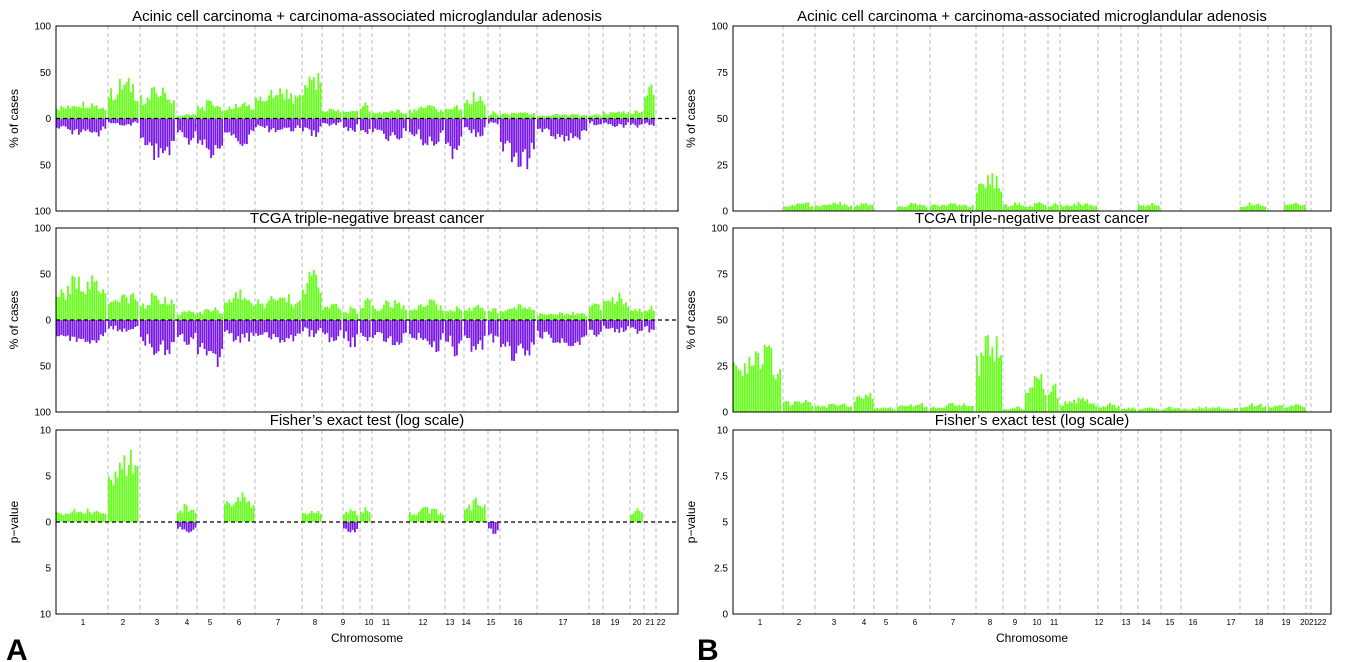  What do you see at coordinates (83, 622) in the screenshot?
I see `chromosome-label: 1` at bounding box center [83, 622].